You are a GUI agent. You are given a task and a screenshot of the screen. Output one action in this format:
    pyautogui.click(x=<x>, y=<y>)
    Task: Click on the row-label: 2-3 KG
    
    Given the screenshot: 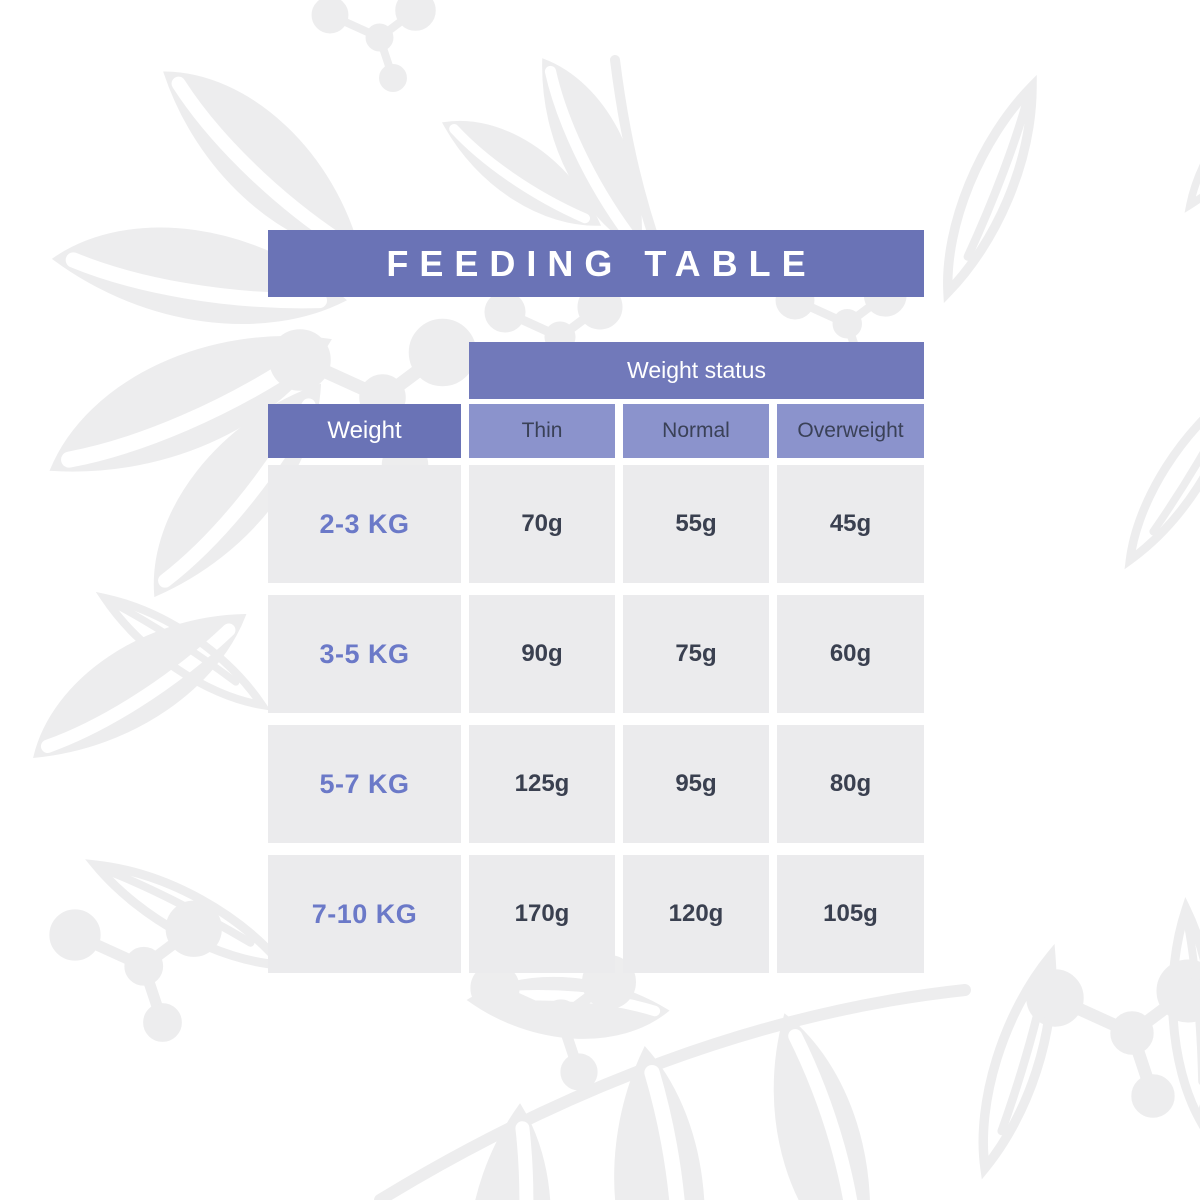 What is the action you would take?
    pyautogui.click(x=364, y=524)
    